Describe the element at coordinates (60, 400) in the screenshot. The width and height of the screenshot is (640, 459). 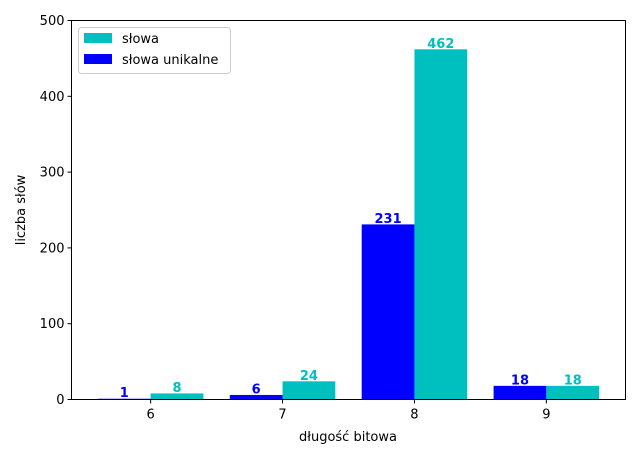
I see `y-tick-label: 0` at that location.